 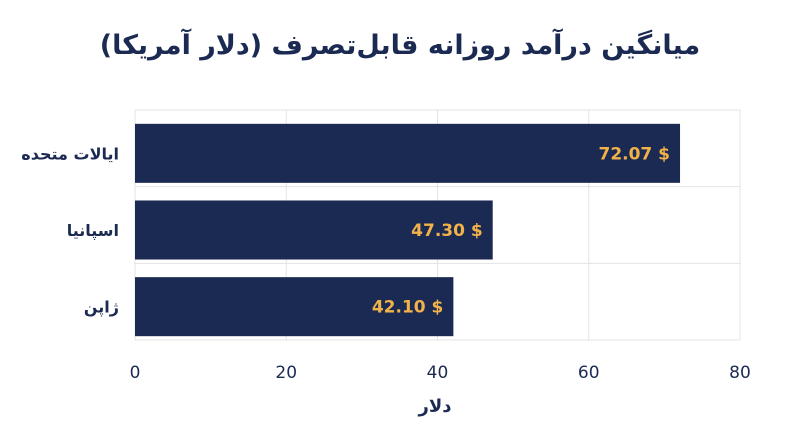 I want to click on category-label: ژاپن, so click(x=101, y=308).